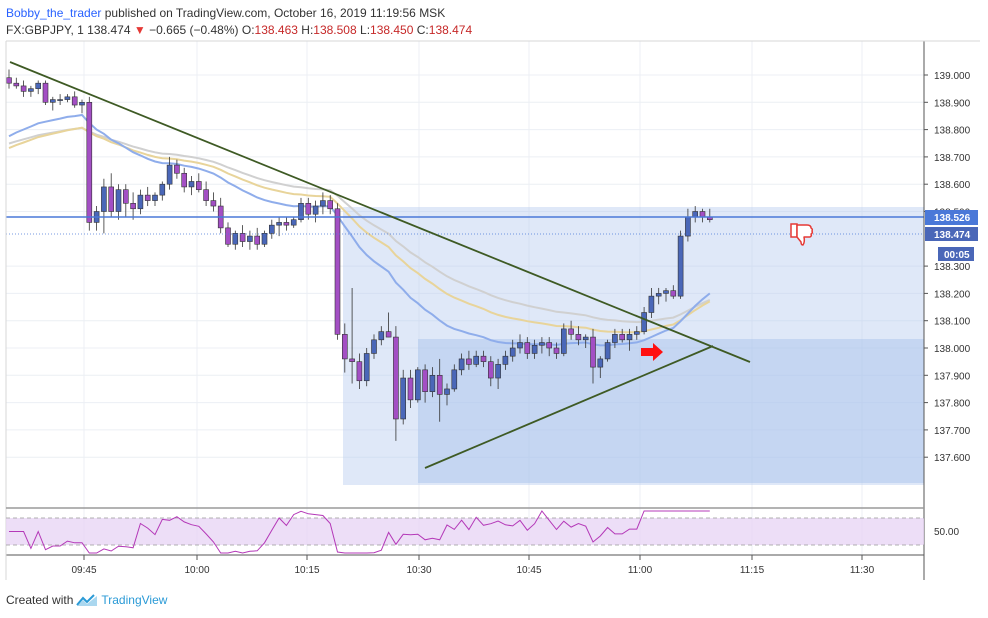 The width and height of the screenshot is (988, 618). What do you see at coordinates (952, 294) in the screenshot?
I see `y-tick-label: 138.200` at bounding box center [952, 294].